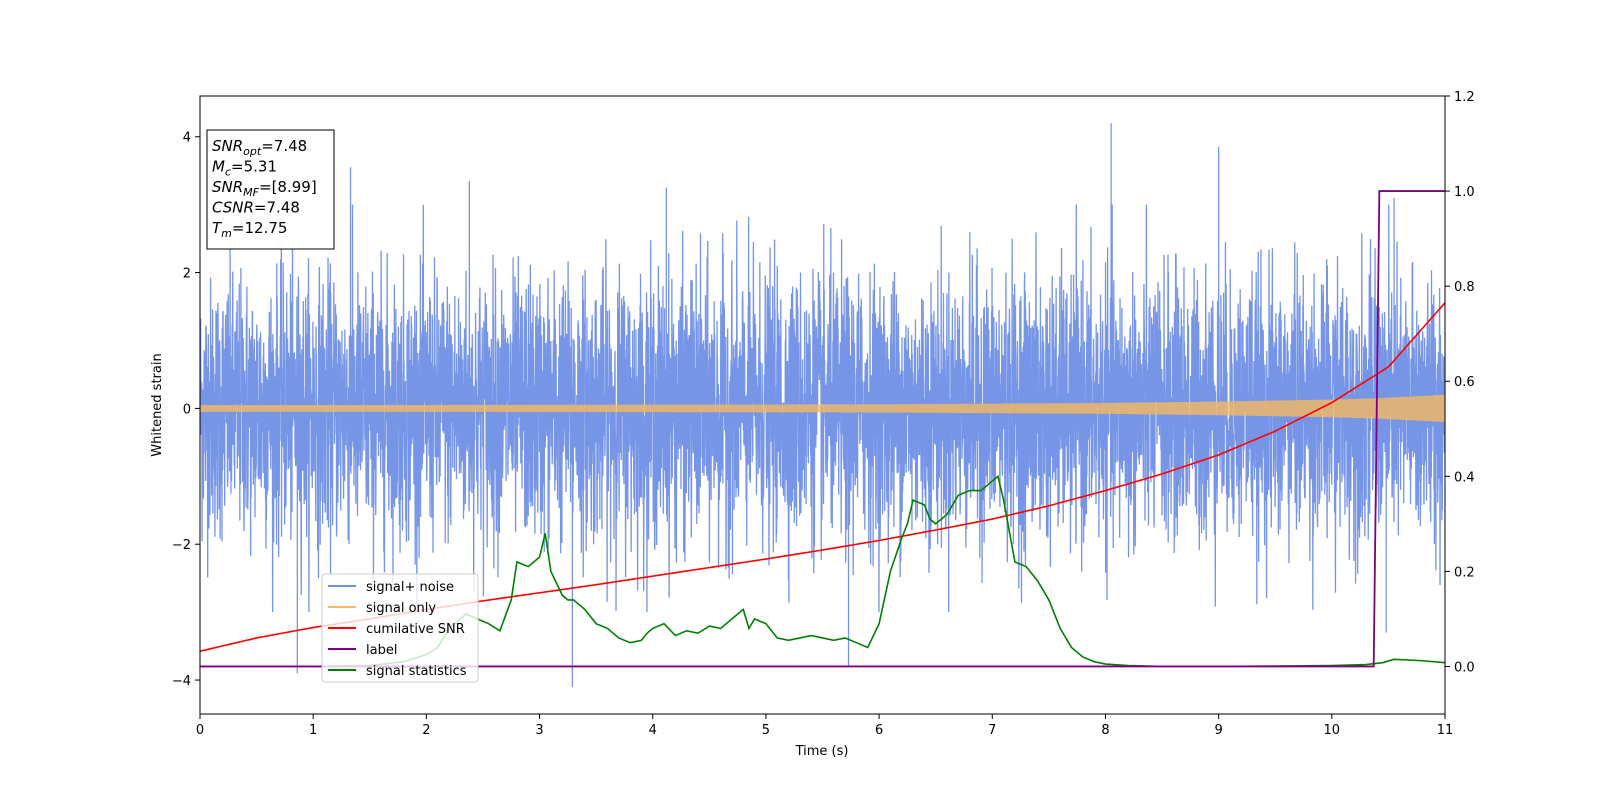 Image resolution: width=1600 pixels, height=800 pixels. I want to click on legend-label: label, so click(381, 650).